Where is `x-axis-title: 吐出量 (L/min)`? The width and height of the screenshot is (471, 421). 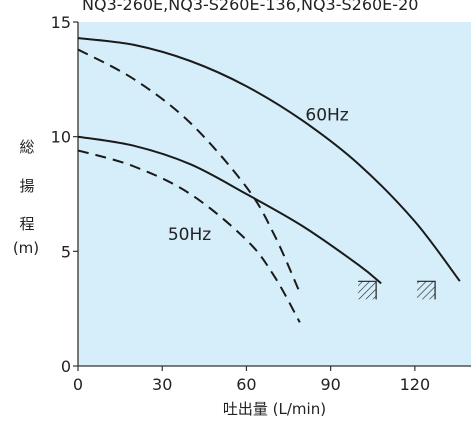
x-axis-title: 吐出量 (L/min) is located at coordinates (274, 409).